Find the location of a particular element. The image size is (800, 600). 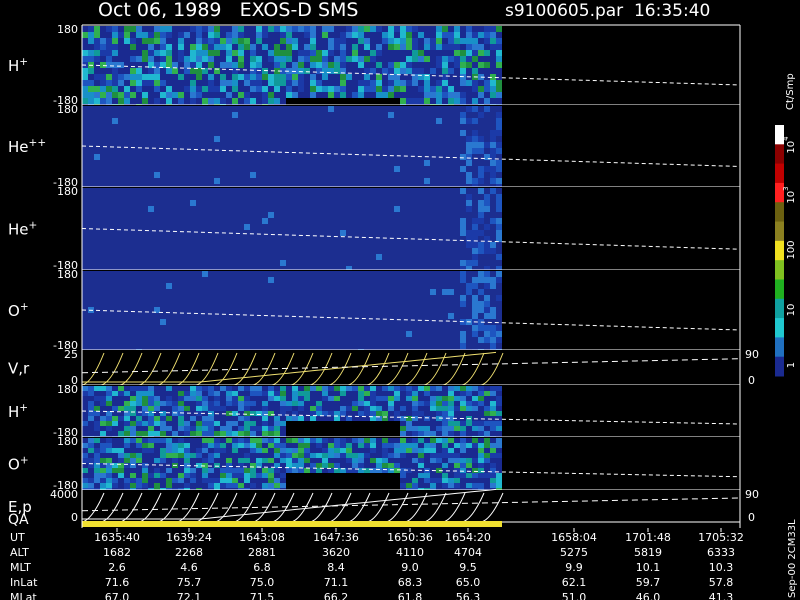

panel-label-sup: + is located at coordinates (23, 408).